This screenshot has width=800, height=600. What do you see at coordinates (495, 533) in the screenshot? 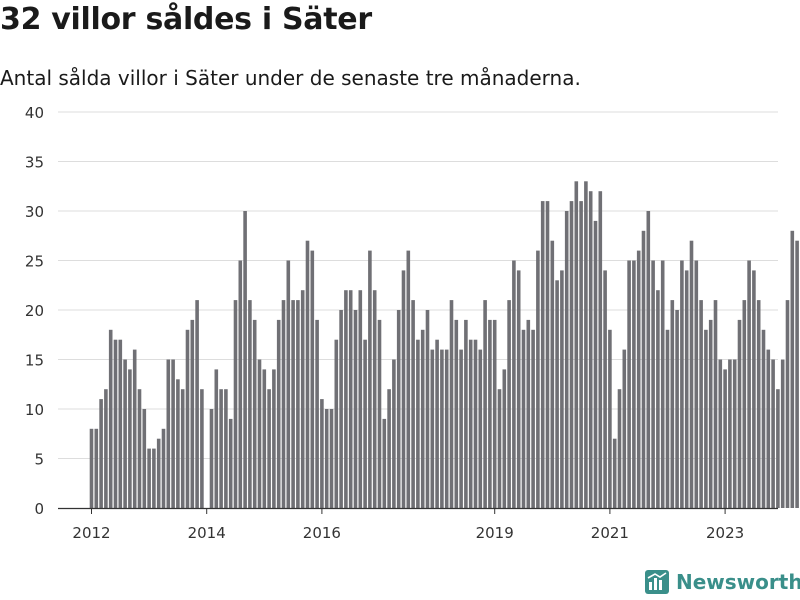
I see `x-tick-label: 2019` at bounding box center [495, 533].